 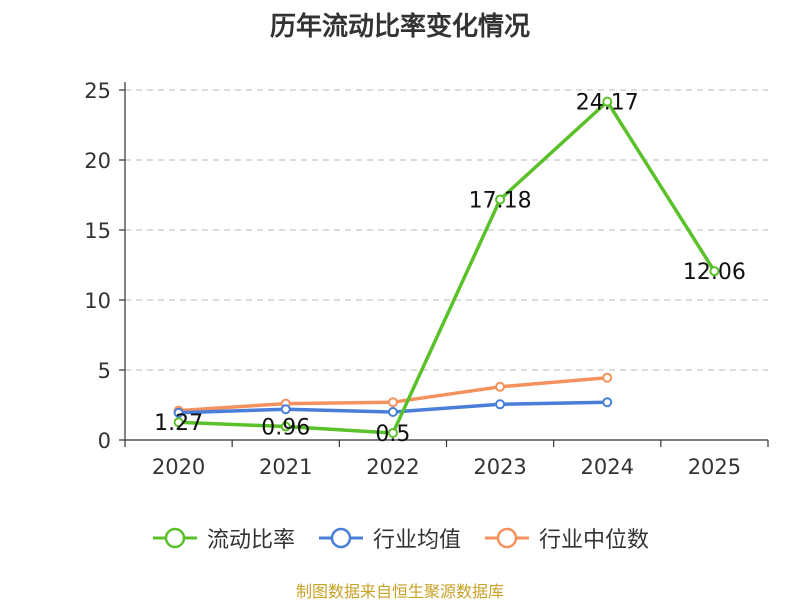 I want to click on legend-item: 流动比率, so click(x=223, y=538).